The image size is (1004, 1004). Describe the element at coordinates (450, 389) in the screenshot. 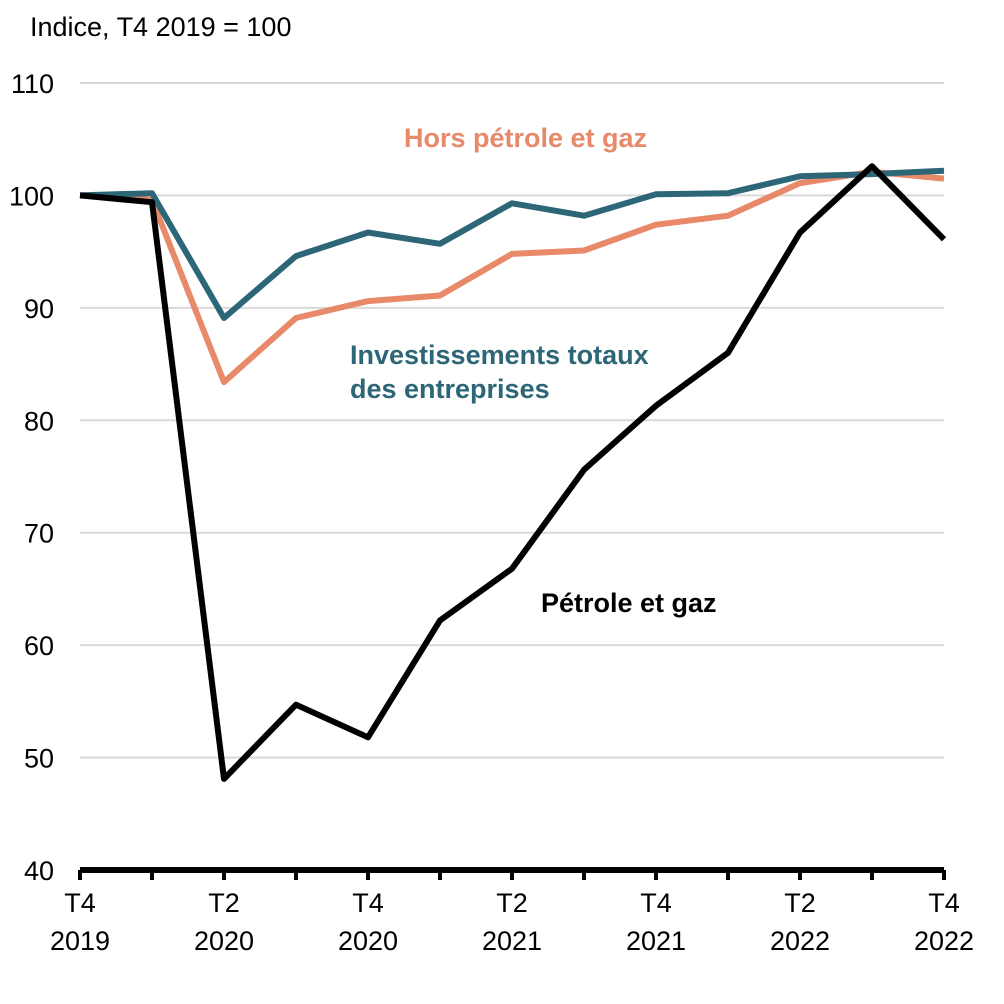

I see `series-label-investissements-line-2: des entreprises` at that location.